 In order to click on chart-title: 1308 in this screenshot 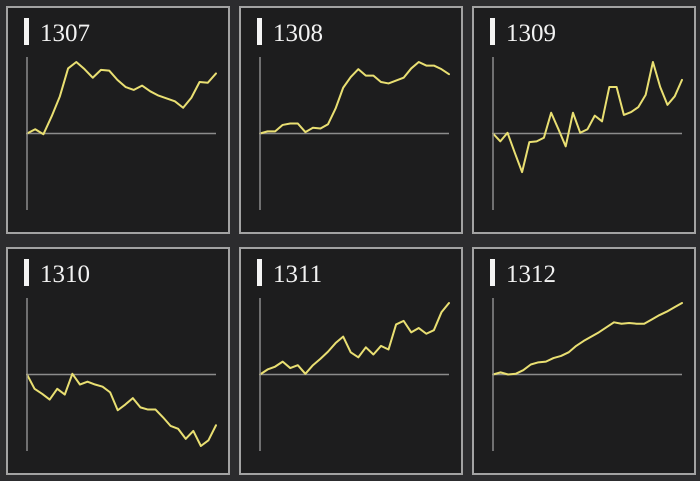, I will do `click(298, 34)`.